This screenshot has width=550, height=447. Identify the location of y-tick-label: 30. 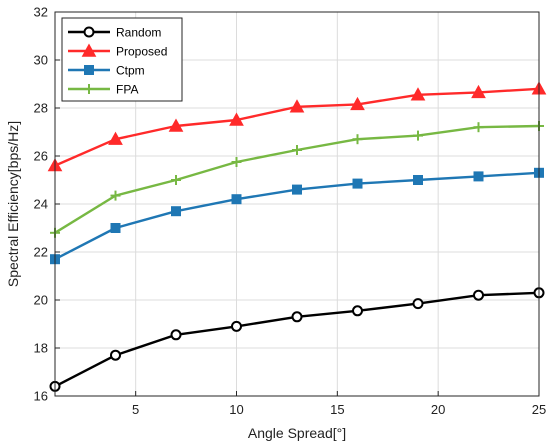
(41, 60).